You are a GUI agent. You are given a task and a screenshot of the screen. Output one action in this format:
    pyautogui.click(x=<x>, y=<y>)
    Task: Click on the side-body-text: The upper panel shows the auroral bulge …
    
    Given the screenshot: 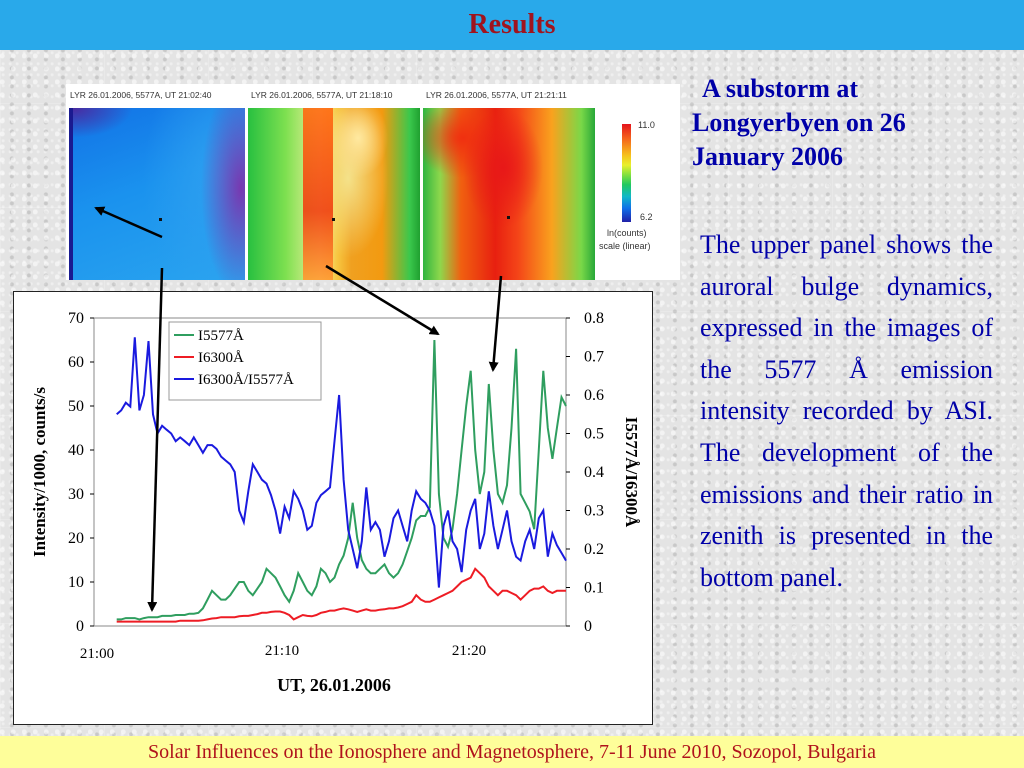 What is the action you would take?
    pyautogui.click(x=846, y=411)
    